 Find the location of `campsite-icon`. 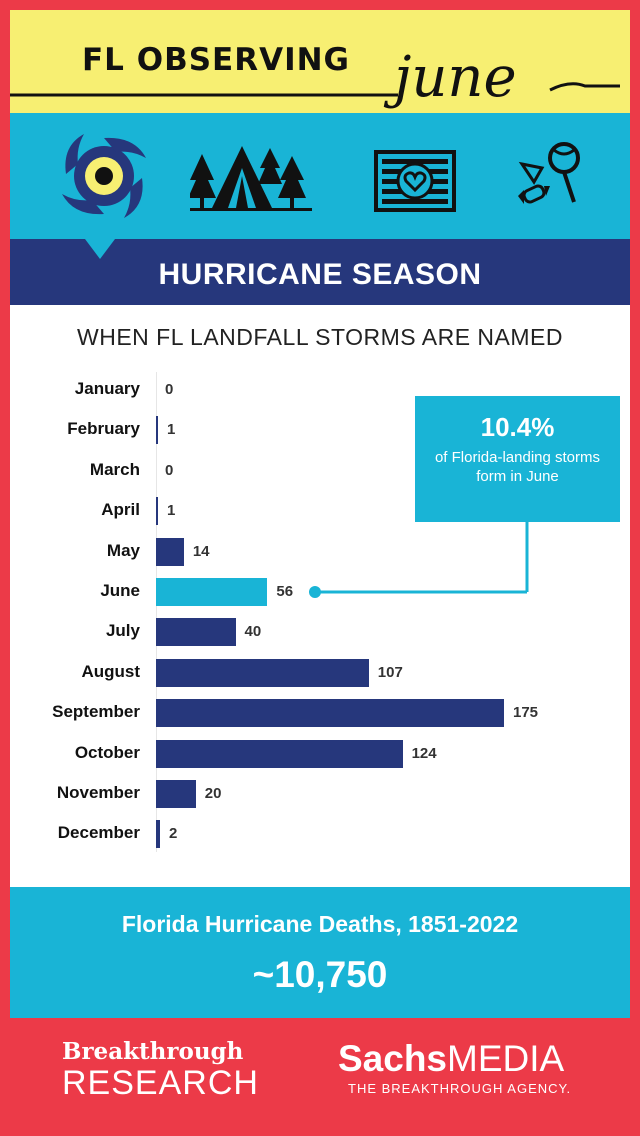

campsite-icon is located at coordinates (251, 178).